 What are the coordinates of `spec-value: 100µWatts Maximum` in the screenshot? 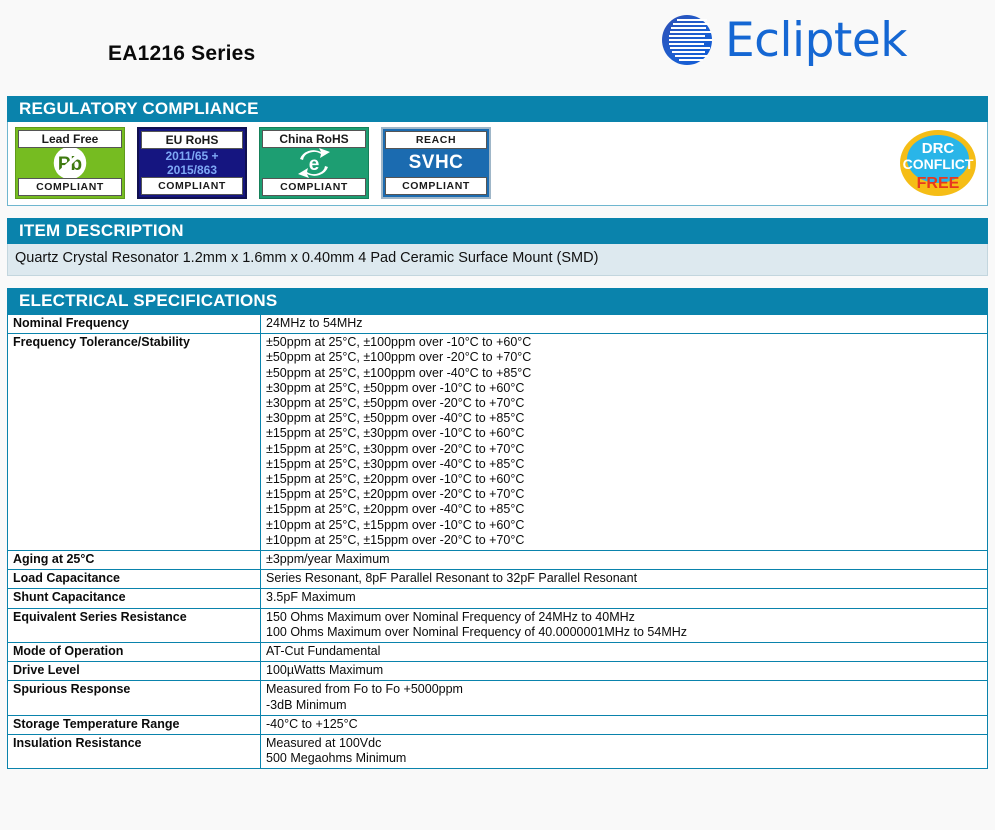 It's located at (624, 671).